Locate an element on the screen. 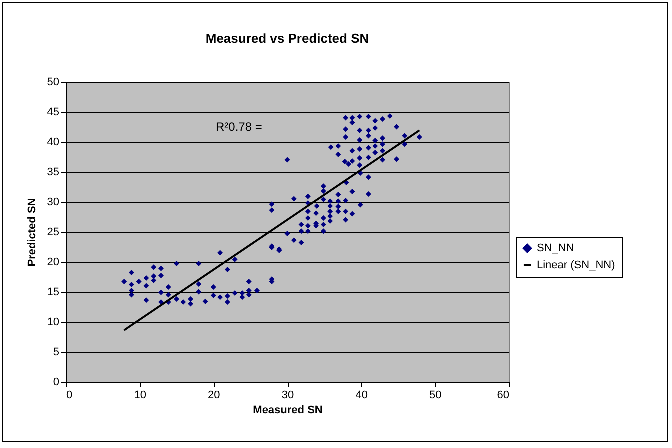 This screenshot has height=448, width=672. y-tick-label: 20 is located at coordinates (53, 262).